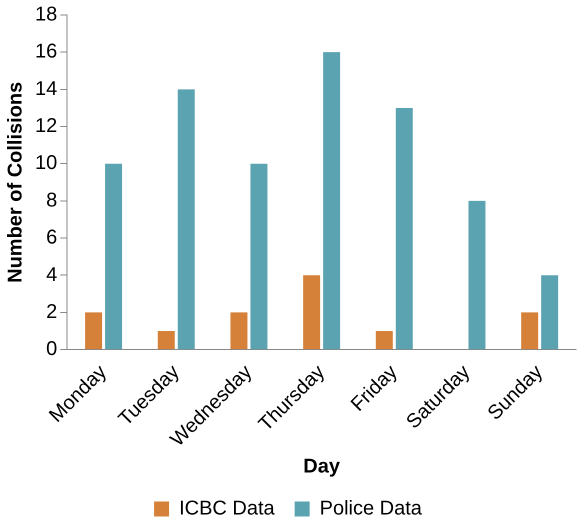  I want to click on x-axis-title: Day, so click(322, 467).